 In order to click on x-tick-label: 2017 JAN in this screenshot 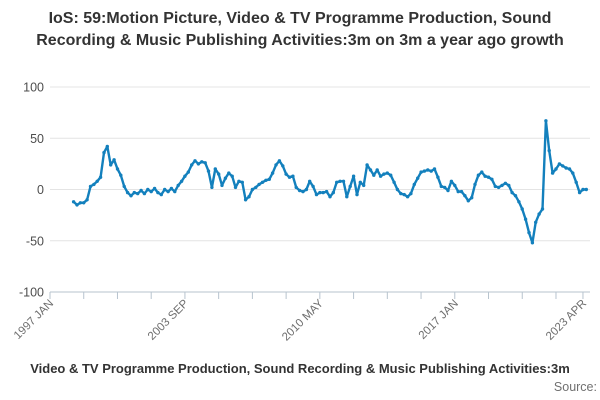, I will do `click(439, 320)`.